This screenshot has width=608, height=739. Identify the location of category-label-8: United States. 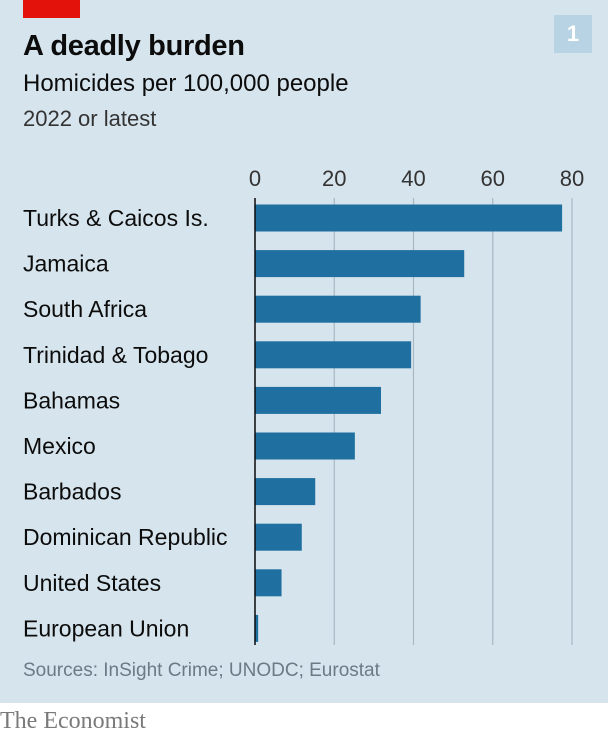
(92, 583).